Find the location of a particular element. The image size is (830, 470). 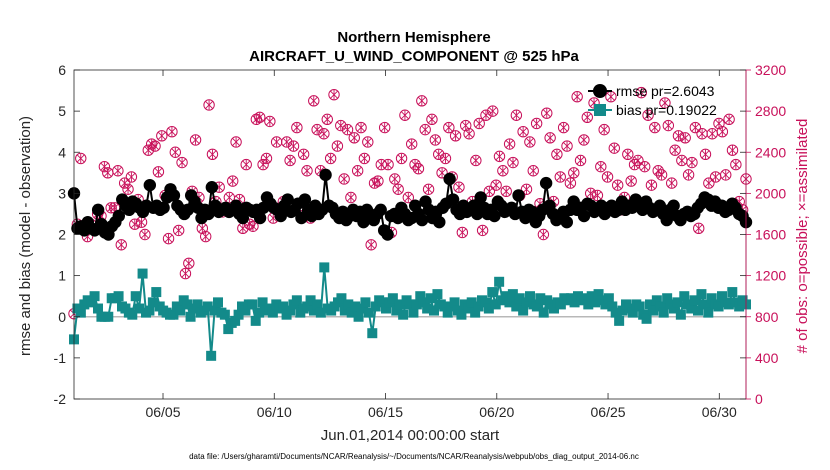

legend-bias-label: bias pr=0.19022 is located at coordinates (666, 110).